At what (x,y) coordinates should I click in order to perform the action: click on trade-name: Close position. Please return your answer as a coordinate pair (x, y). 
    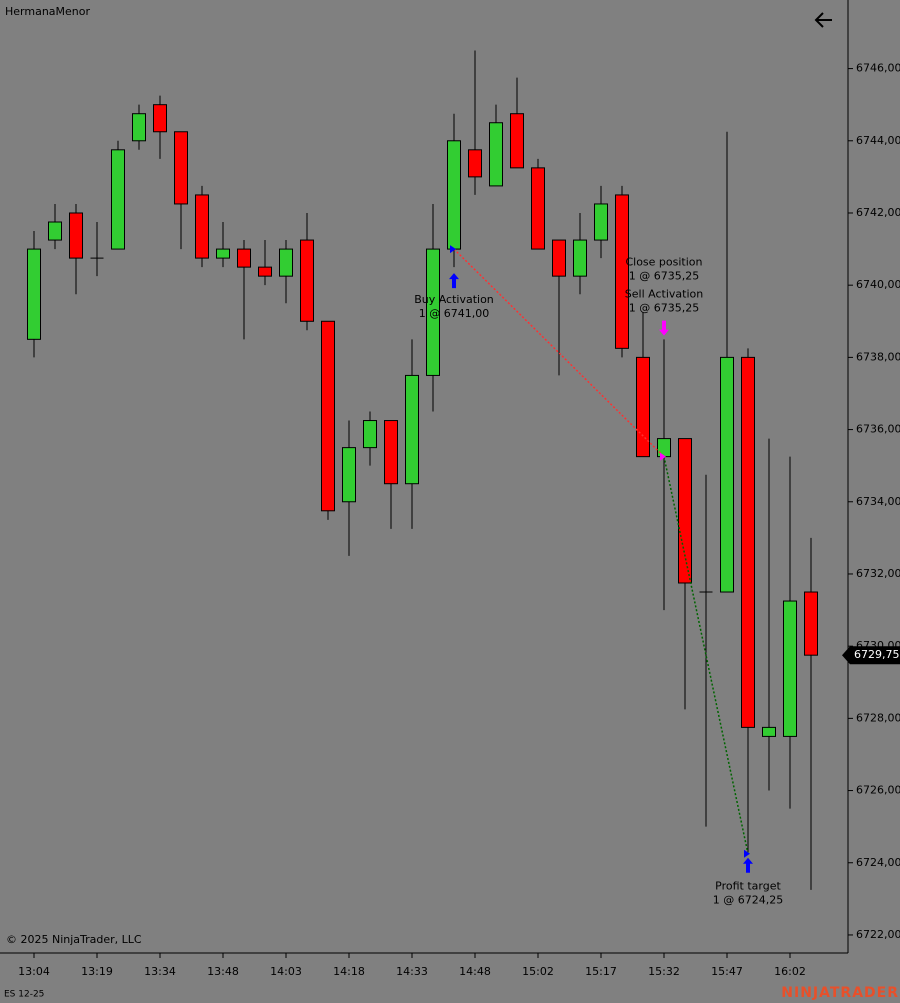
    Looking at the image, I should click on (663, 262).